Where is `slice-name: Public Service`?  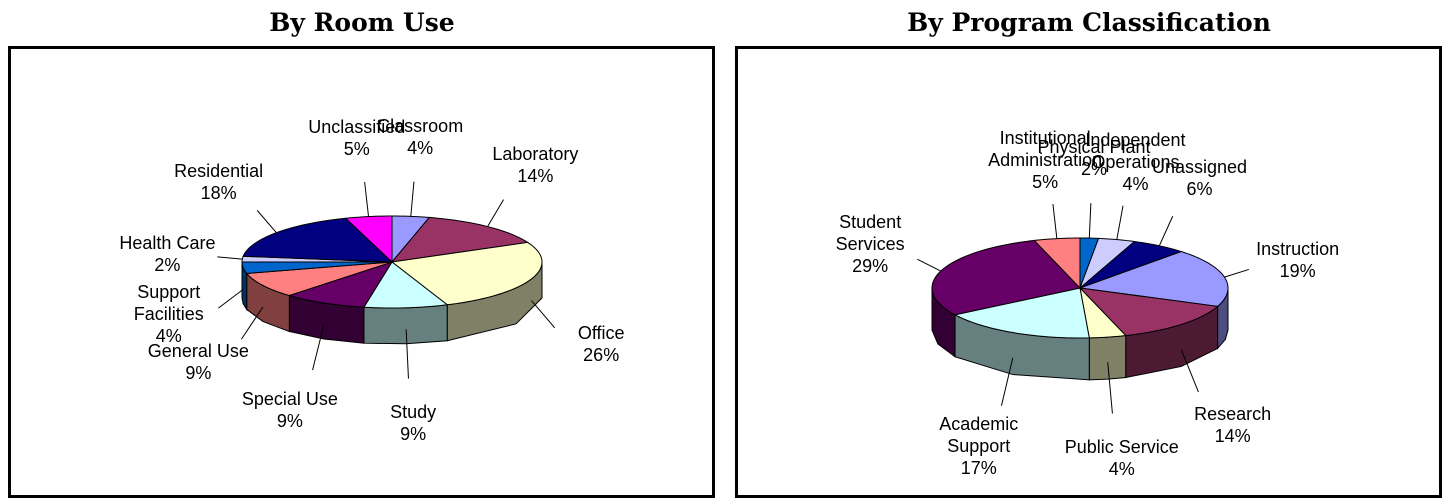 slice-name: Public Service is located at coordinates (1121, 446).